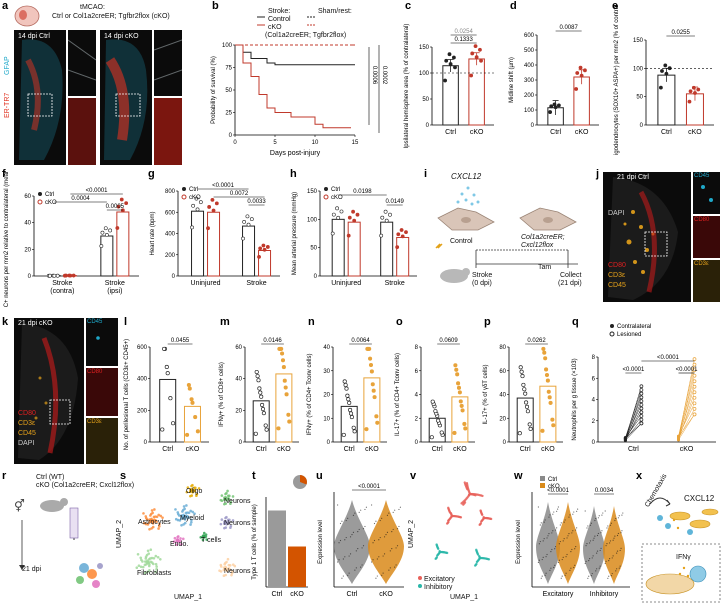 Image resolution: width=722 pixels, height=605 pixels. I want to click on u-xtick-0: Ctrl, so click(352, 594).